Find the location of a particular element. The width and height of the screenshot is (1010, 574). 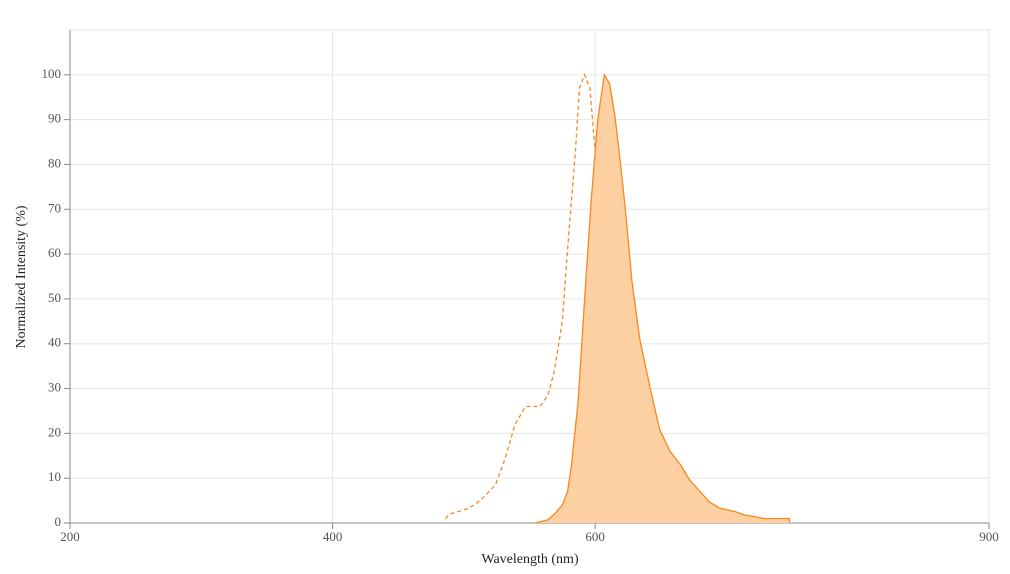

y-tick-label: 20 is located at coordinates (54, 431).